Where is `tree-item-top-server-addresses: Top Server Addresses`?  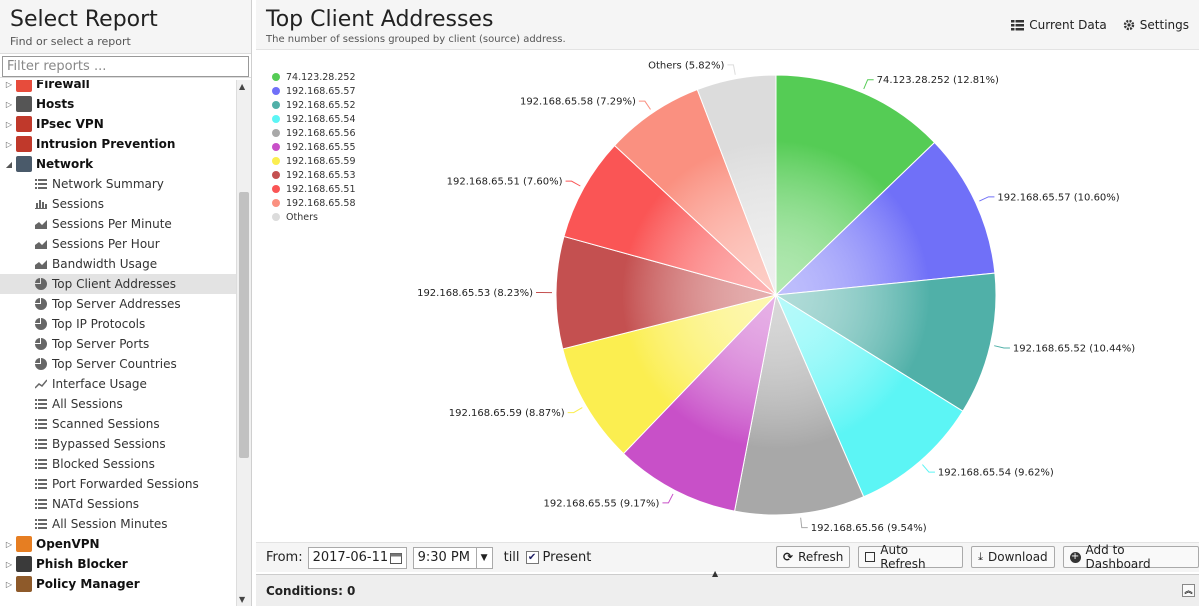 tree-item-top-server-addresses: Top Server Addresses is located at coordinates (118, 304).